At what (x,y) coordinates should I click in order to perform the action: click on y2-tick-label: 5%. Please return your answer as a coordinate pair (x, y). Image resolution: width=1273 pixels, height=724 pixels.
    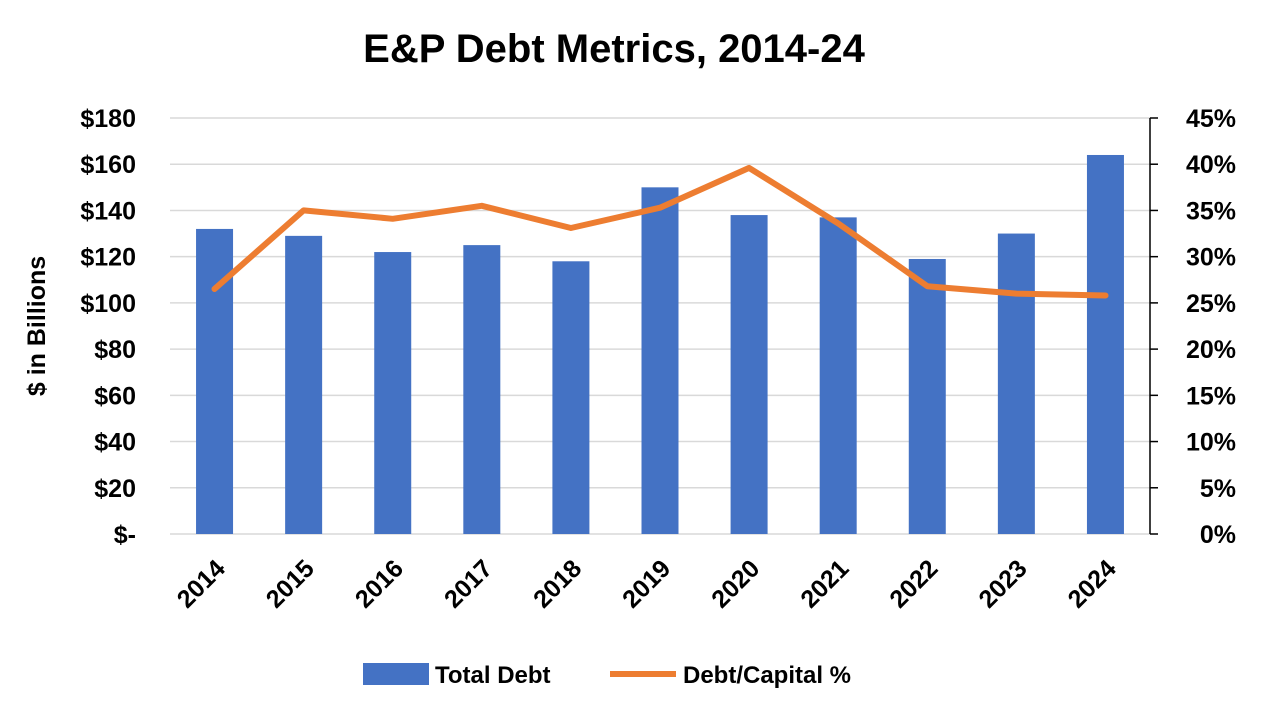
    Looking at the image, I should click on (1218, 489).